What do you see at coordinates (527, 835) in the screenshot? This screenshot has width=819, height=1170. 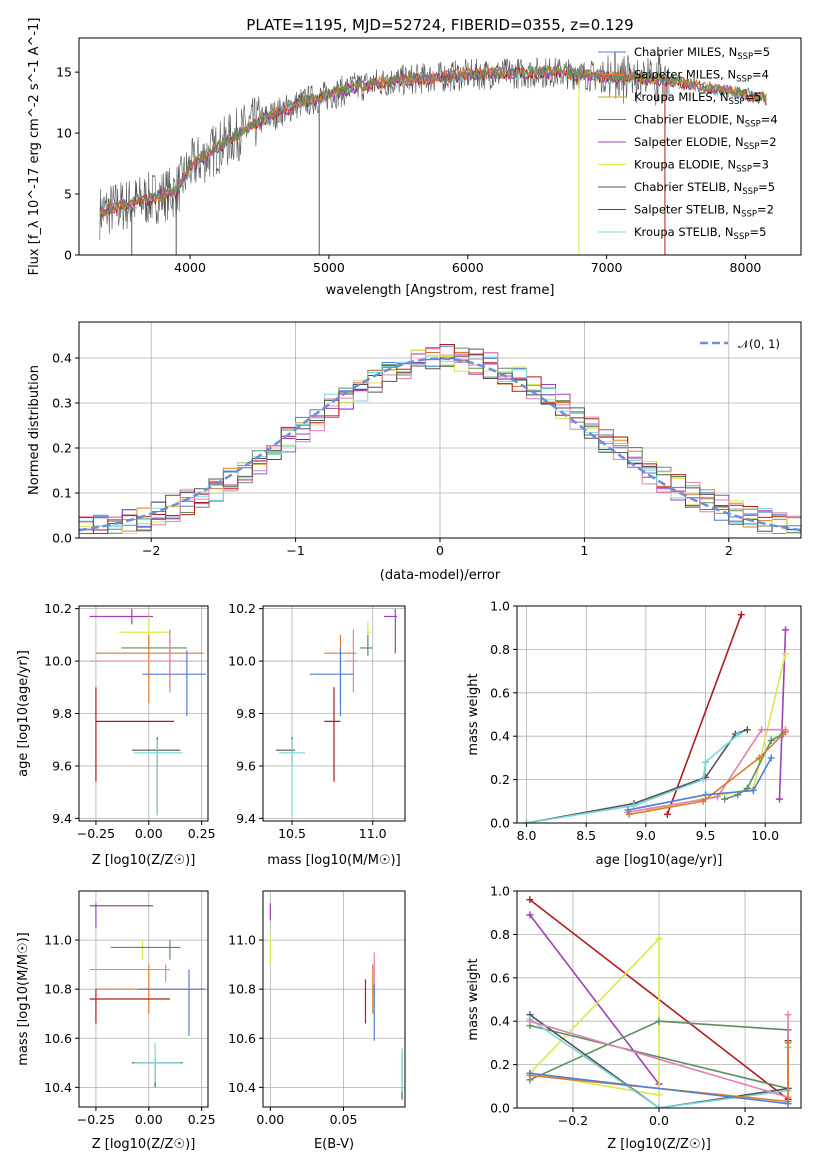 I see `x-tick-label: 8.0` at bounding box center [527, 835].